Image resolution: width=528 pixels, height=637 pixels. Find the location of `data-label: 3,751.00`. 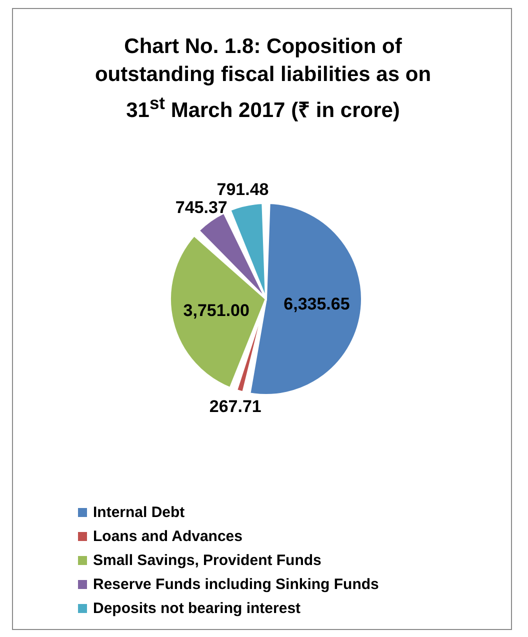

data-label: 3,751.00 is located at coordinates (216, 310).